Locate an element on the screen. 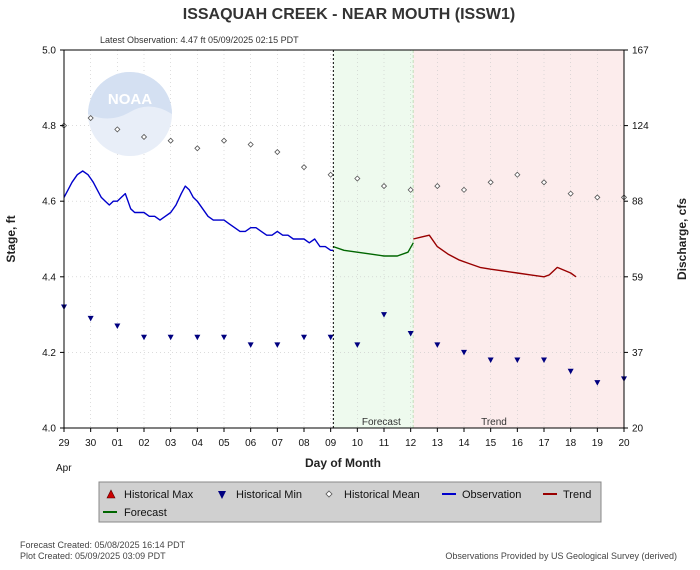 The image size is (700, 570). forecast-created: Forecast Created: 05/08/2025 16:14 PDT is located at coordinates (103, 545).